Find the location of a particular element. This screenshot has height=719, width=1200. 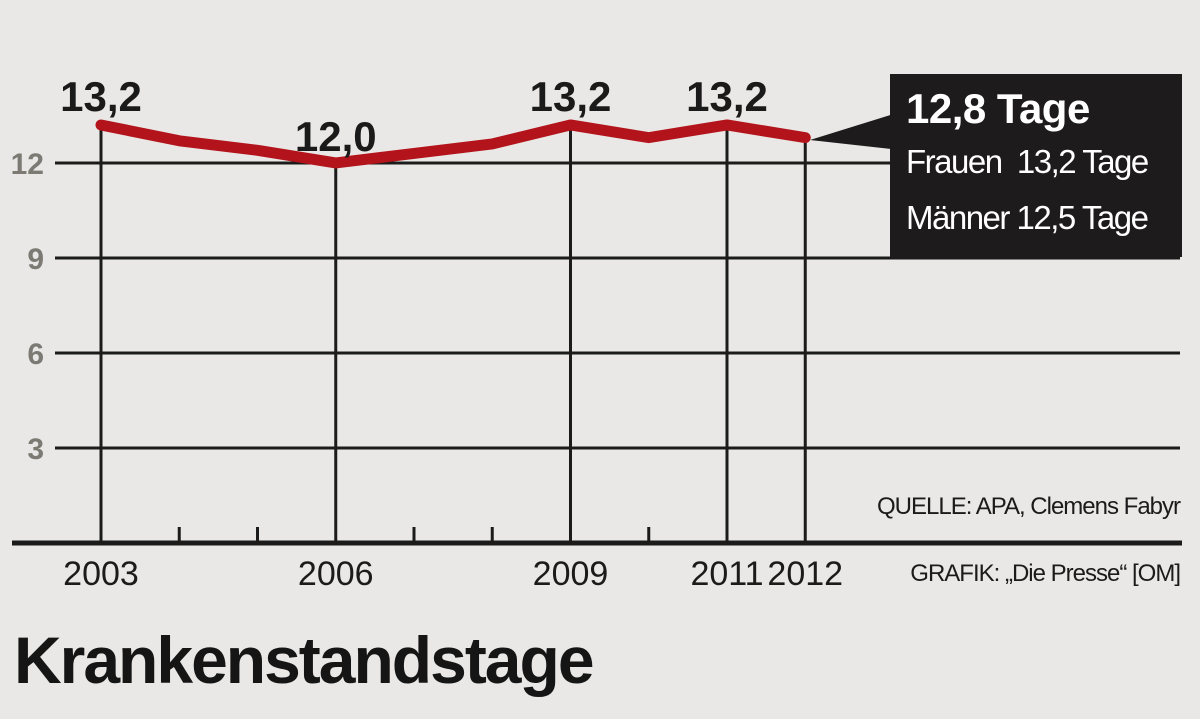

data-label: 12,0 is located at coordinates (336, 136).